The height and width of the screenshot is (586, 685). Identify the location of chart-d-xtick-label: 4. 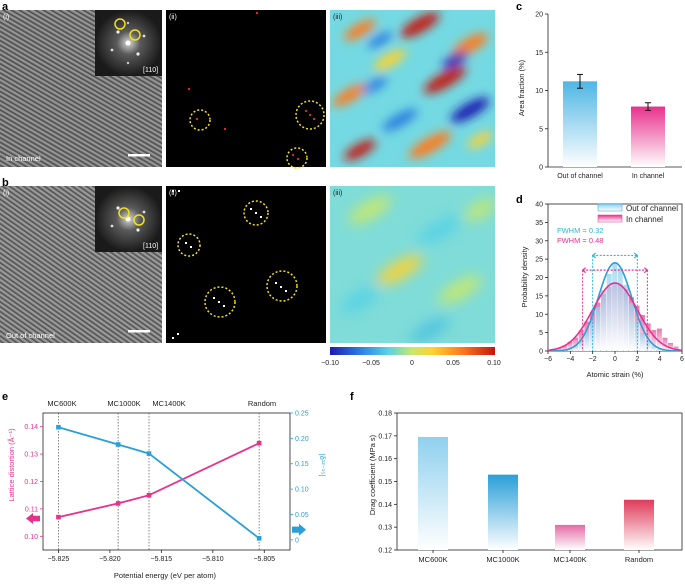
(660, 359).